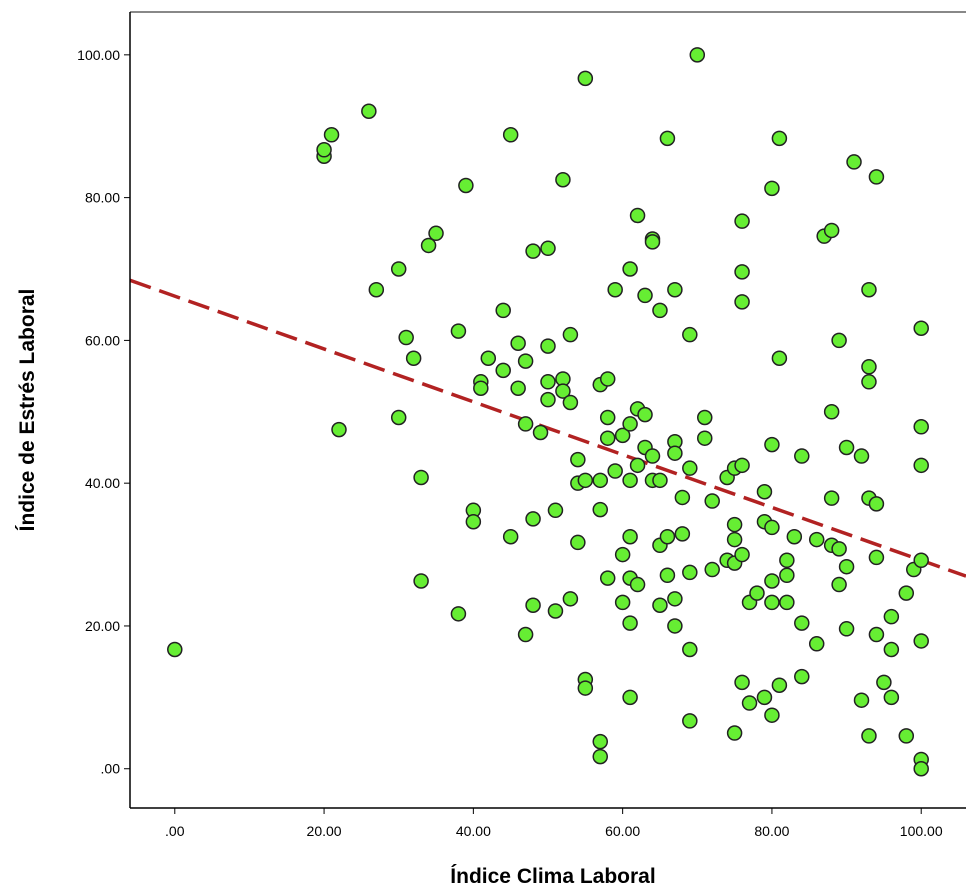 The height and width of the screenshot is (892, 966). Describe the element at coordinates (175, 831) in the screenshot. I see `x-tick-label: .00` at that location.